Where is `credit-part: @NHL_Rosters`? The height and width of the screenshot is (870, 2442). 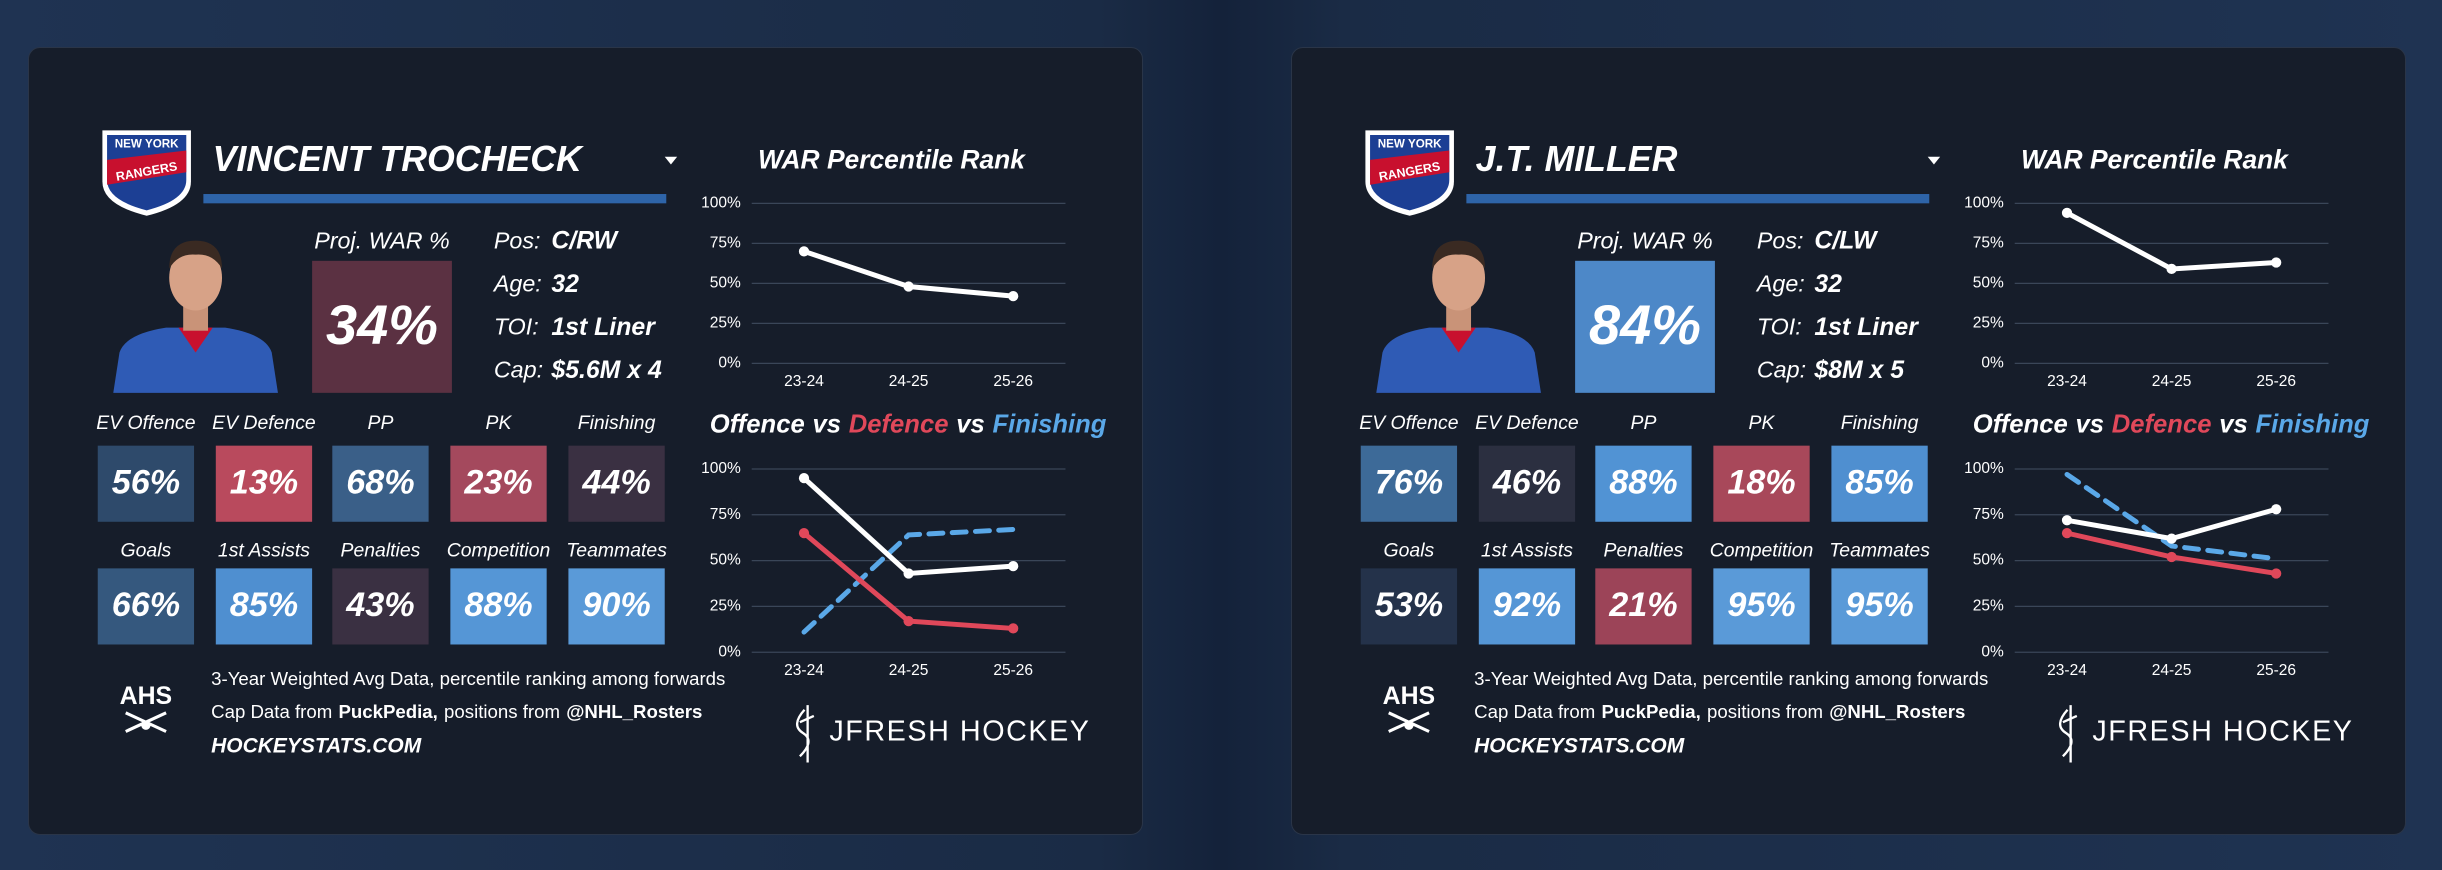
credit-part: @NHL_Rosters is located at coordinates (1897, 711).